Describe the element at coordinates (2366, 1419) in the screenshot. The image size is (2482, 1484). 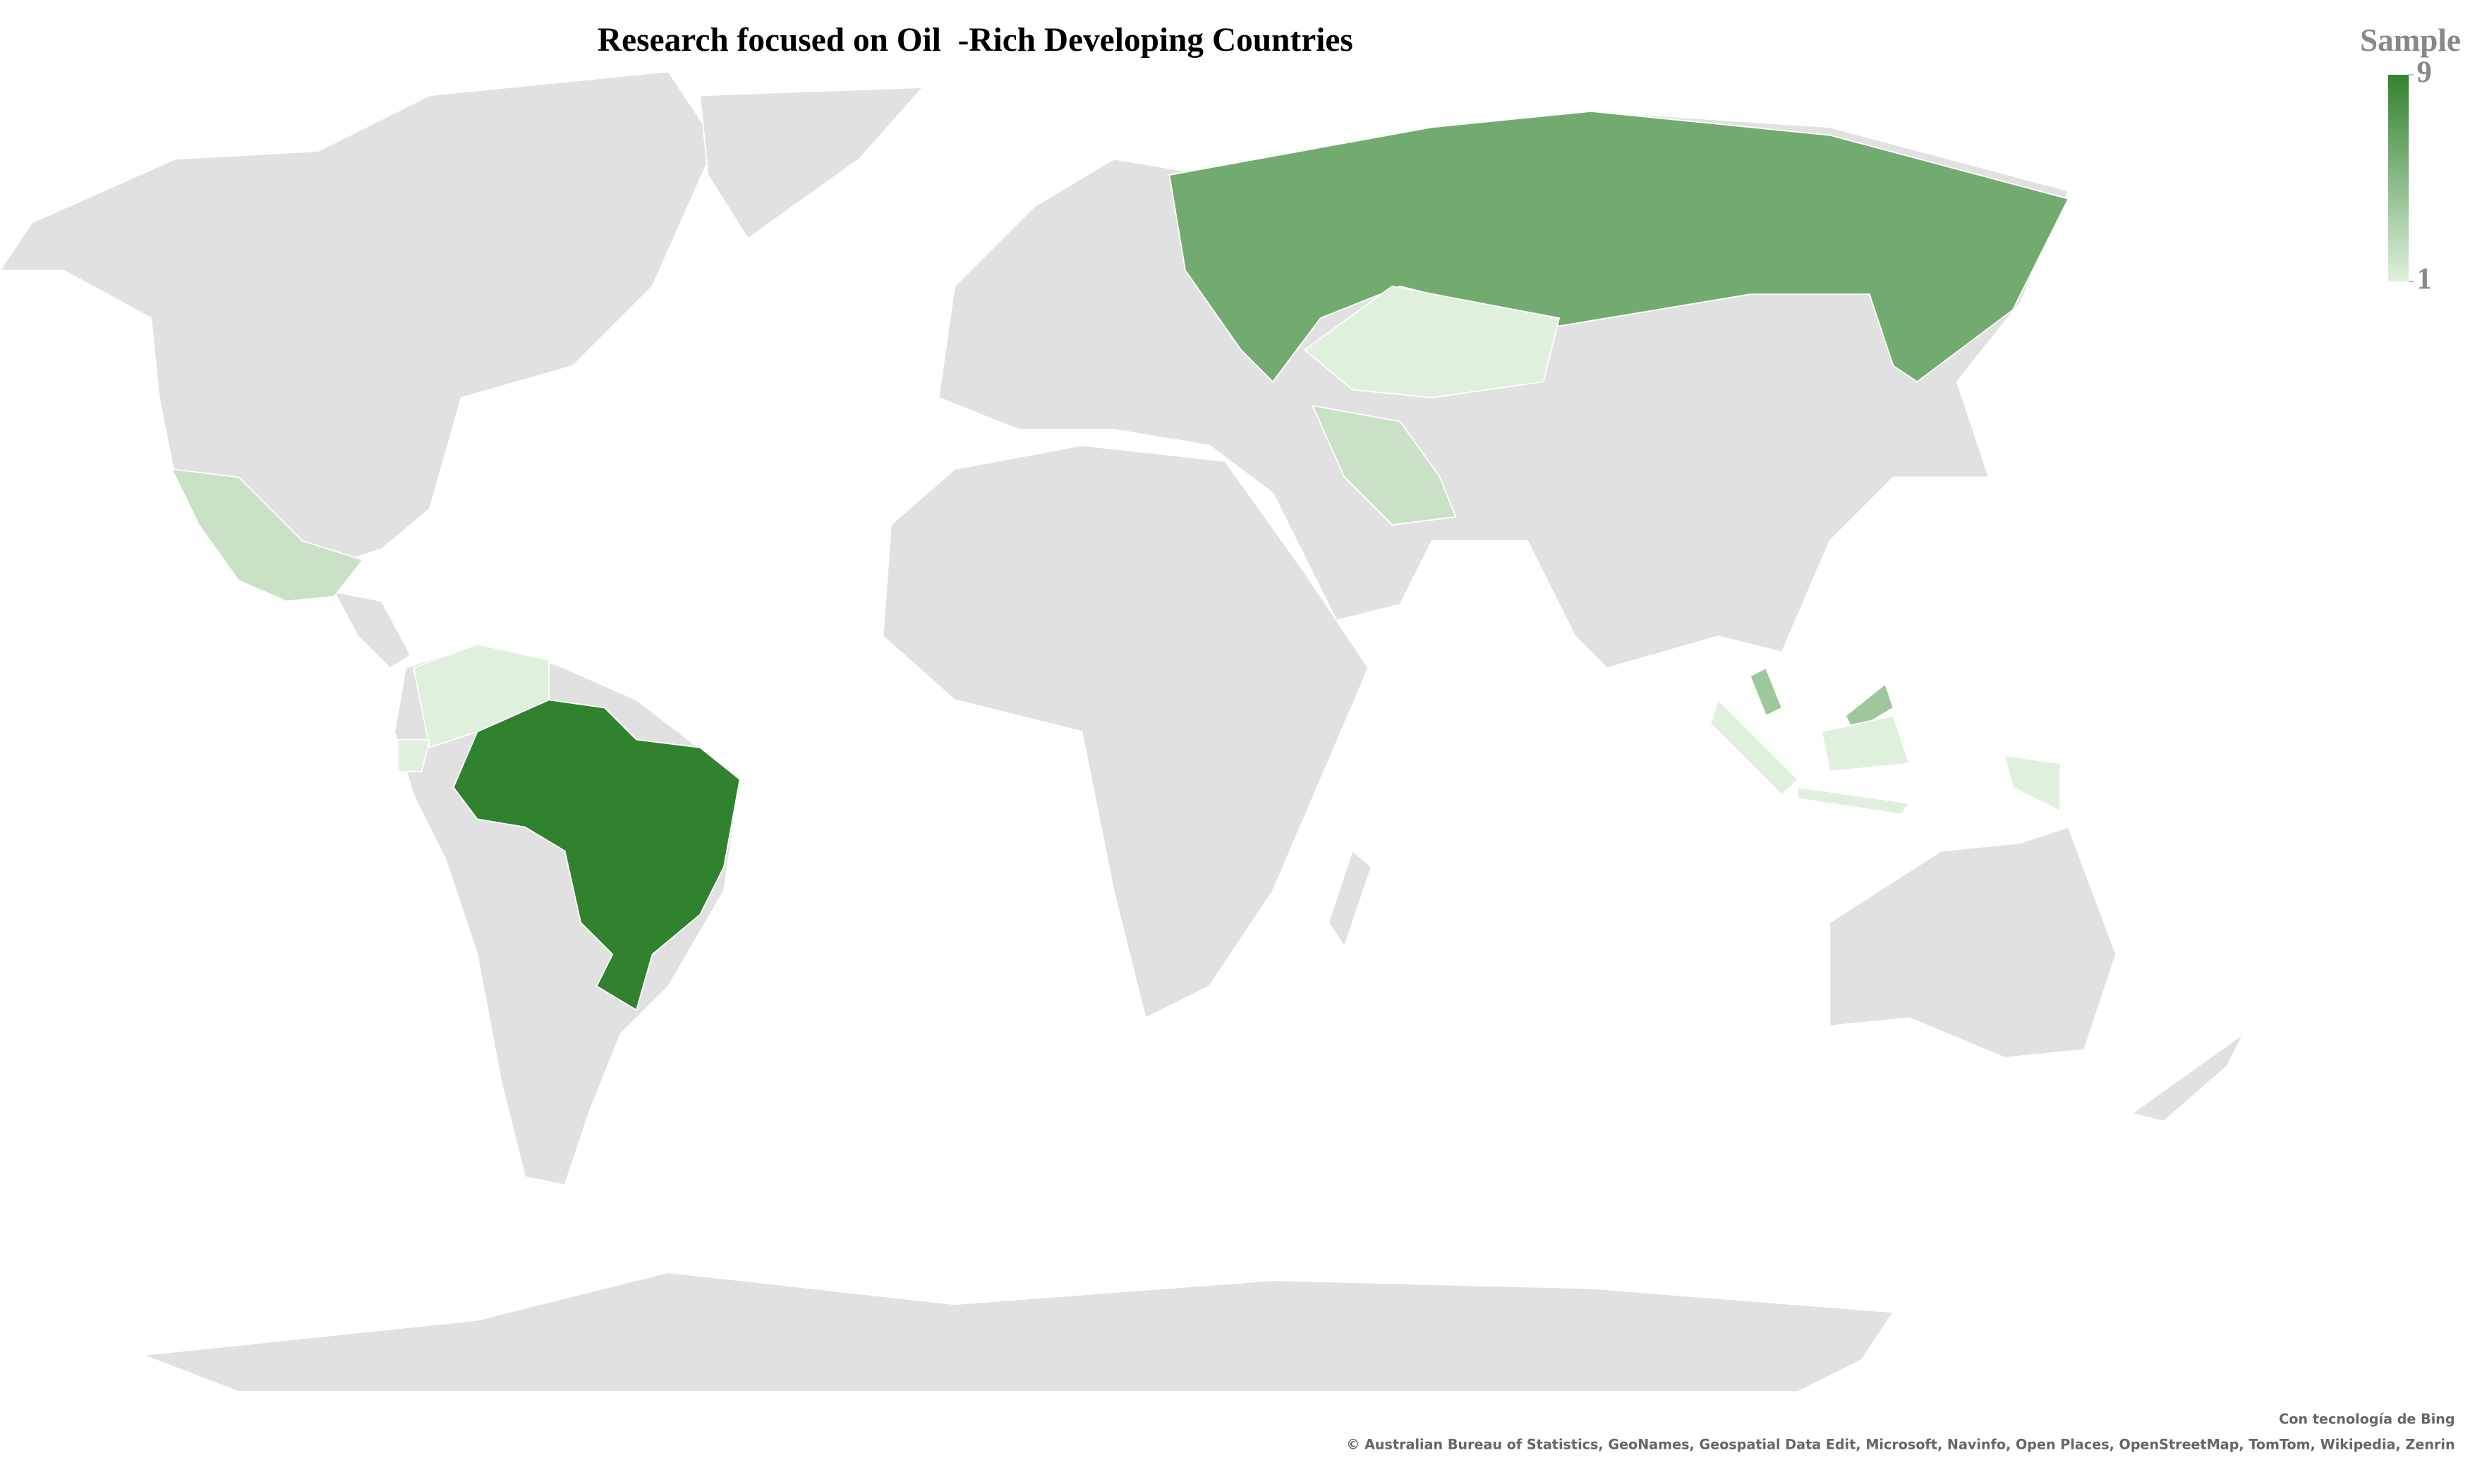
I see `credit: Con tecnología de Bing` at that location.